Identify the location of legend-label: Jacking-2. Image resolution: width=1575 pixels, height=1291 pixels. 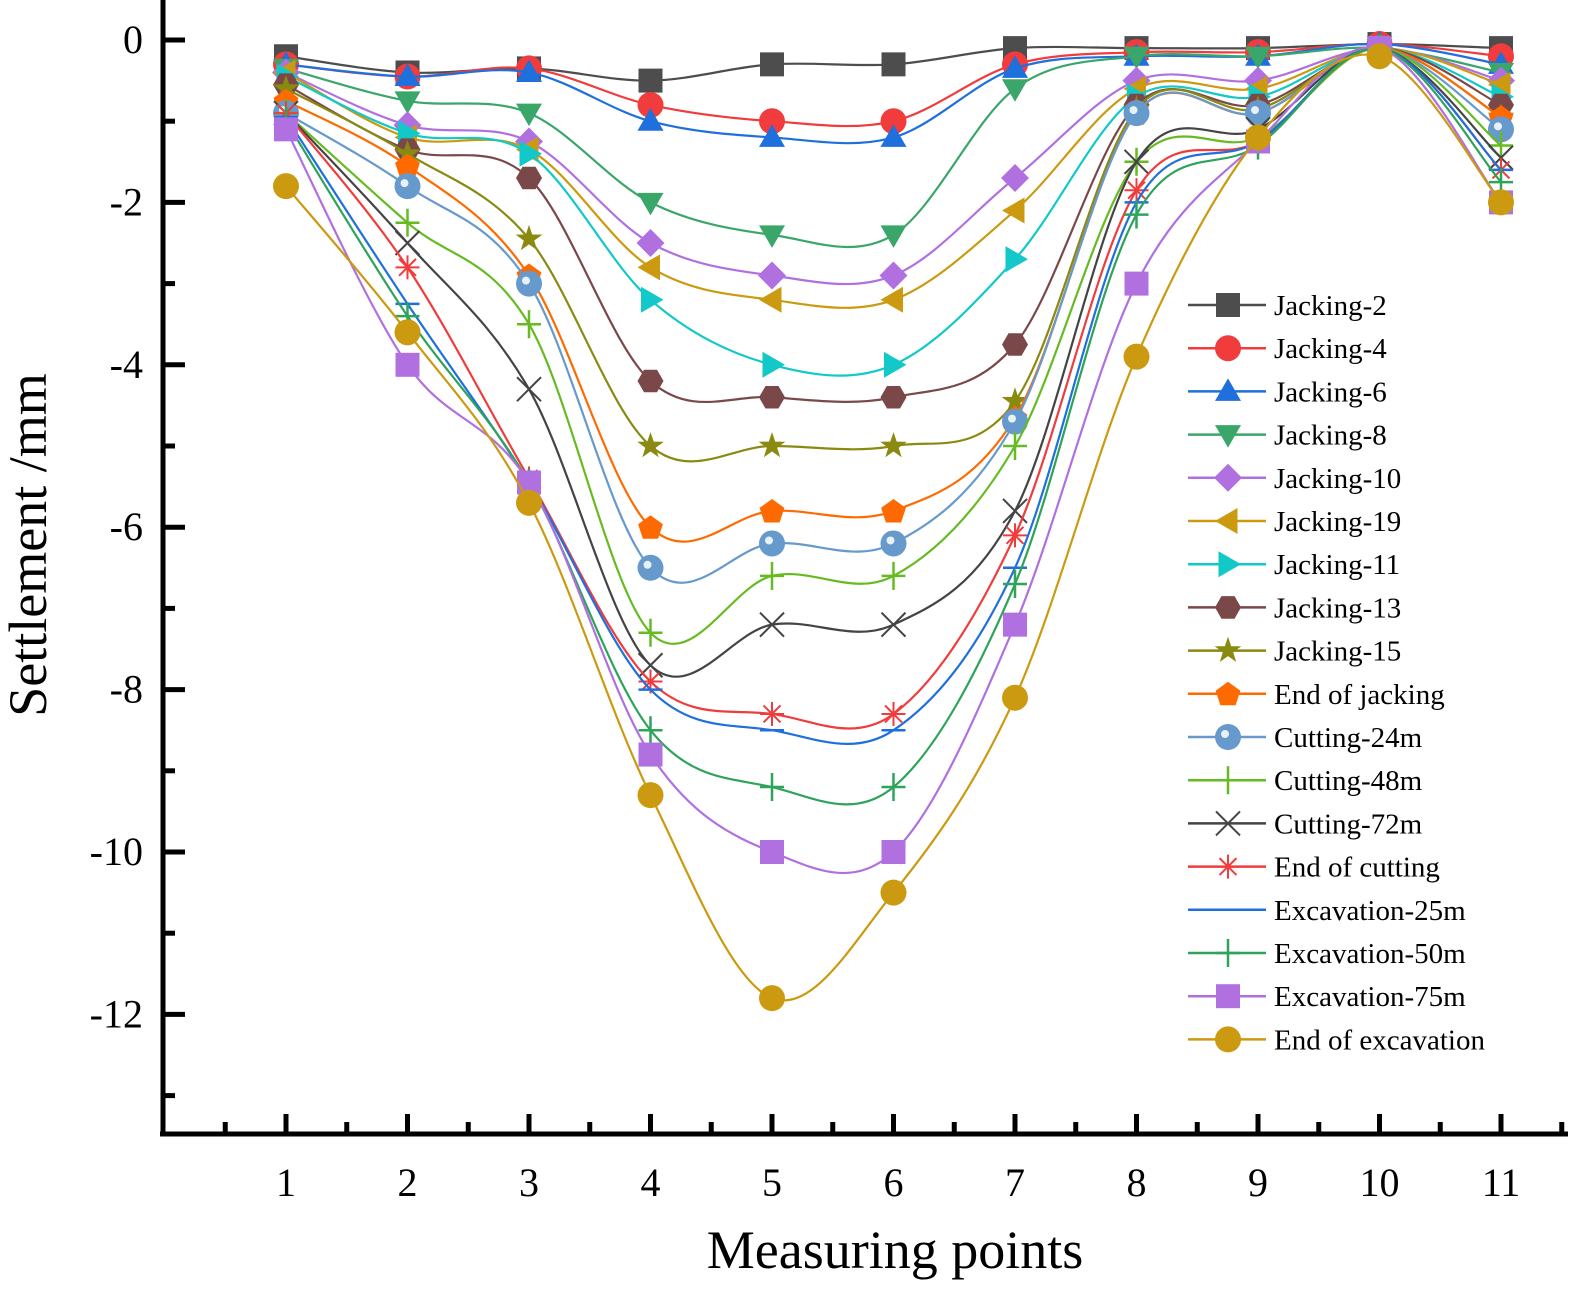
(1330, 306).